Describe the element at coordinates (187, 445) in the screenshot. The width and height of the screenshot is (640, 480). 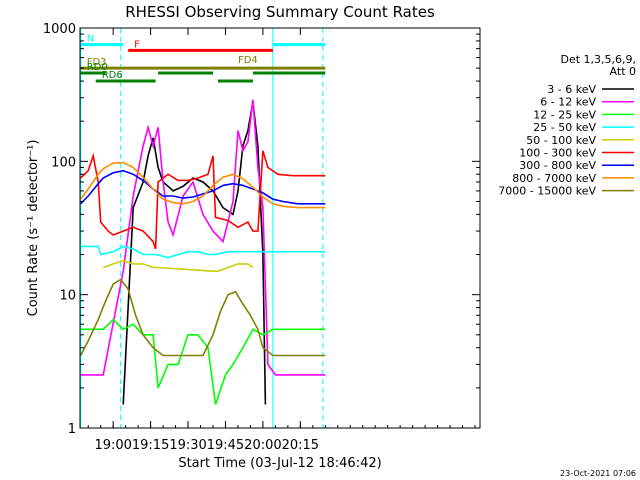
I see `x-tick-label-2: 19:30` at that location.